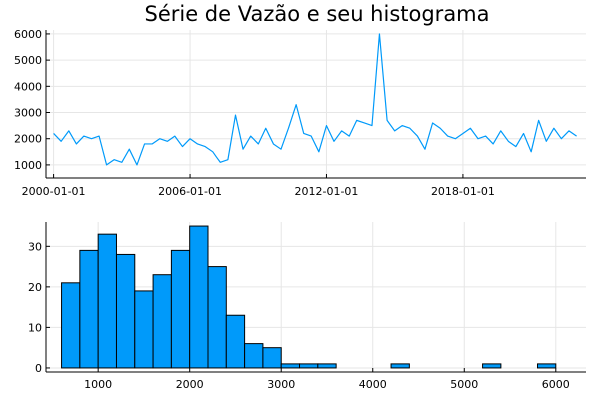  What do you see at coordinates (28, 165) in the screenshot?
I see `y-tick-label: 1000` at bounding box center [28, 165].